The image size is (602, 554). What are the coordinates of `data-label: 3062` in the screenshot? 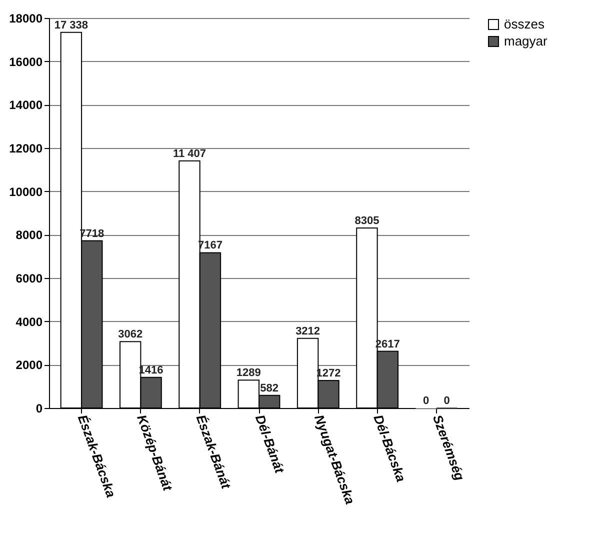 It's located at (130, 334).